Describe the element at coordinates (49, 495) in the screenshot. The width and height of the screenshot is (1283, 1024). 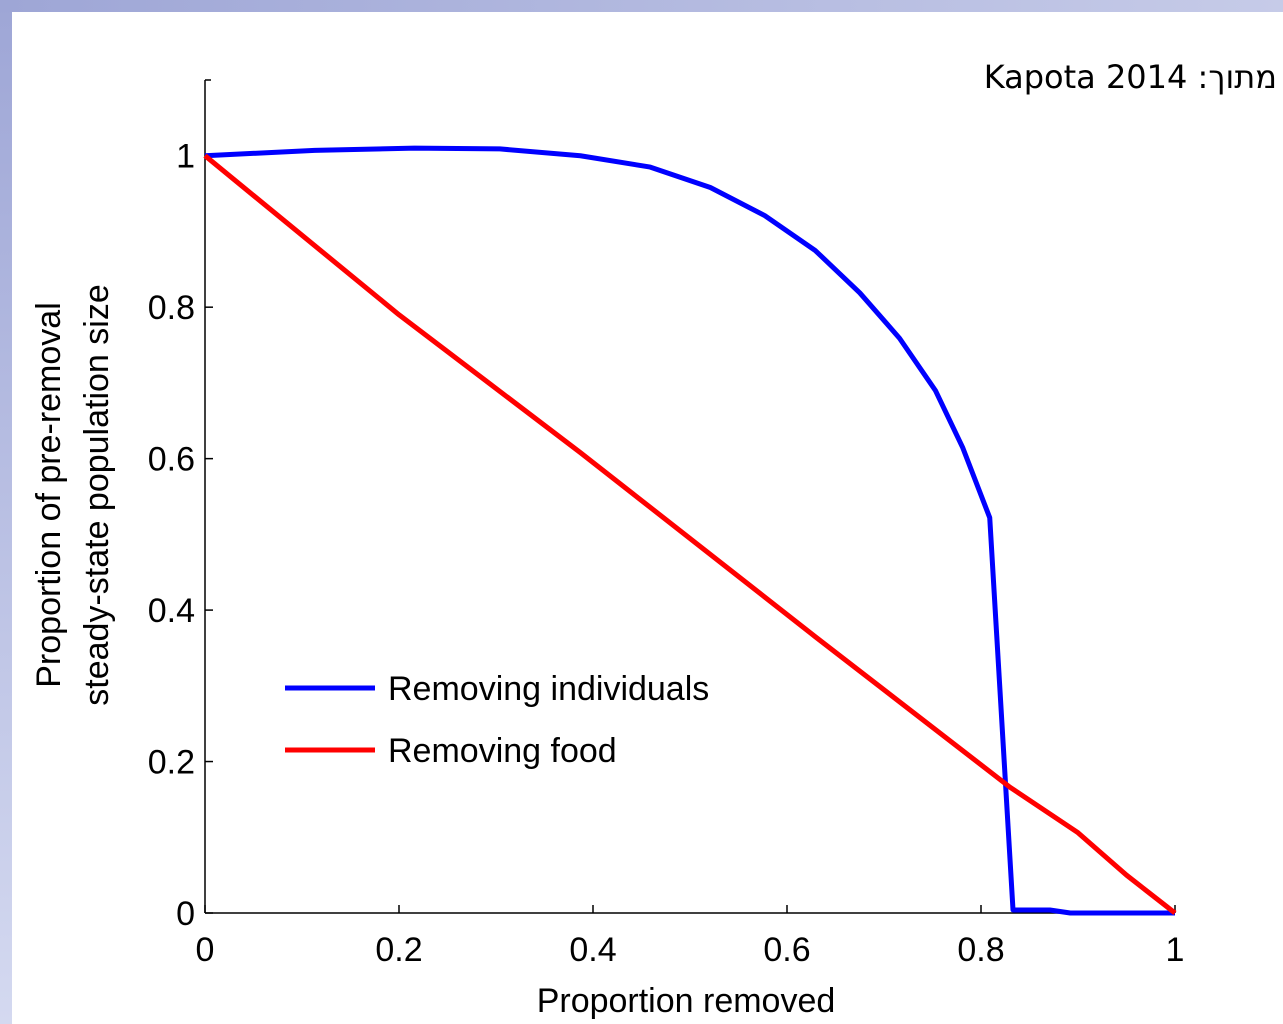
I see `y-axis-label: Proportion of pre-removal` at that location.